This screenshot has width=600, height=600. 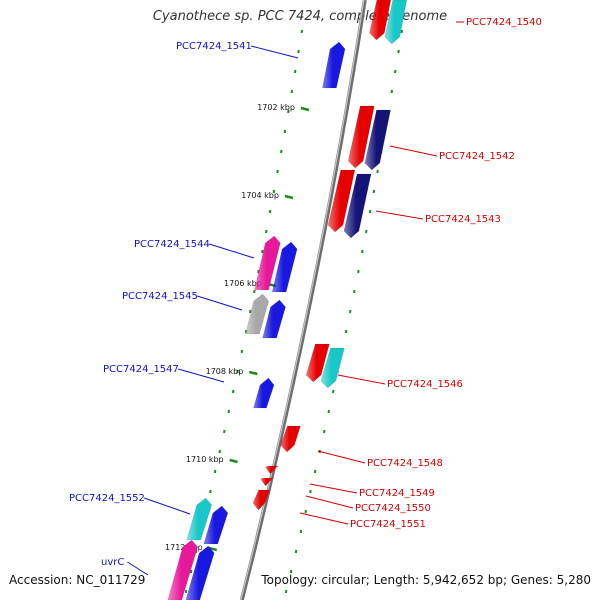 I want to click on gene-label-pcc7424-1552: PCC7424_1552, so click(x=107, y=498).